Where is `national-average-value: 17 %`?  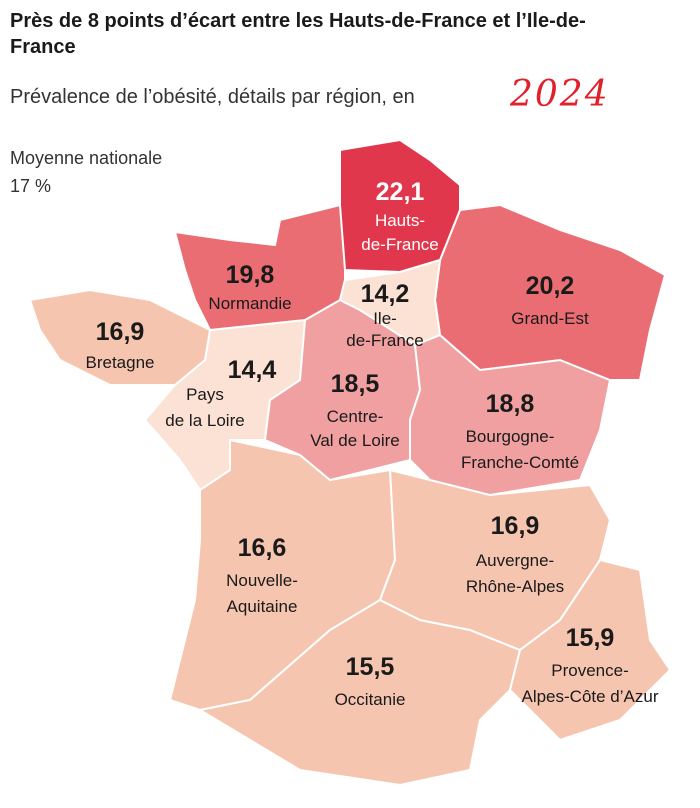
national-average-value: 17 % is located at coordinates (31, 186).